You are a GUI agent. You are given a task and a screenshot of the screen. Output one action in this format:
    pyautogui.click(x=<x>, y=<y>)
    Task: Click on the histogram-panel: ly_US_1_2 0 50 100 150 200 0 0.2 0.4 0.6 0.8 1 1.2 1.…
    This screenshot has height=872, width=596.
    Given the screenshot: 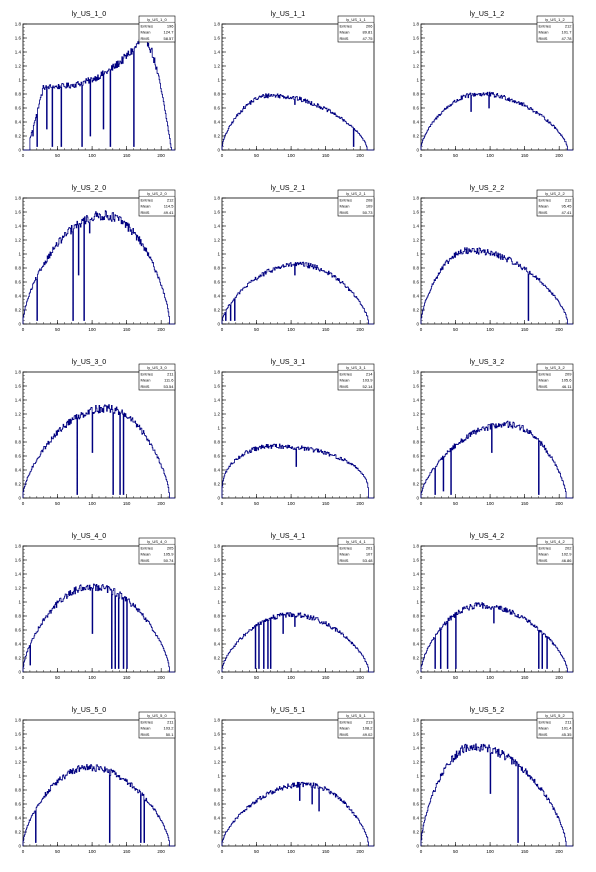 What is the action you would take?
    pyautogui.click(x=493, y=84)
    